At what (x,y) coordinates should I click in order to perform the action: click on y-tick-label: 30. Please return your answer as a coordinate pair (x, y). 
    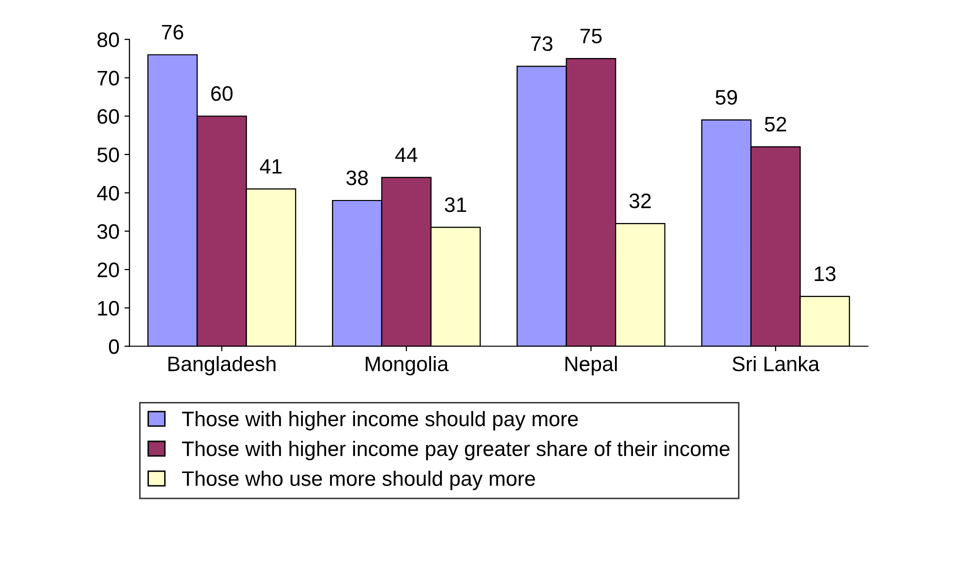
    Looking at the image, I should click on (108, 231).